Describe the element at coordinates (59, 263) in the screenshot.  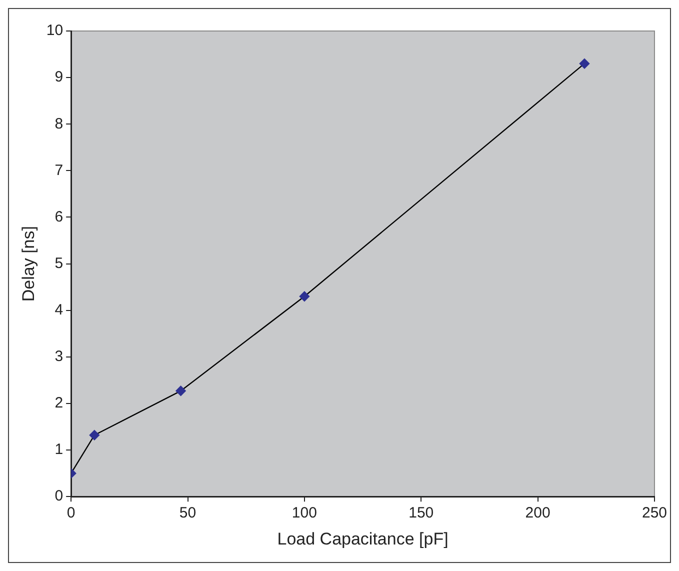
I see `y-tick-label: 5` at that location.